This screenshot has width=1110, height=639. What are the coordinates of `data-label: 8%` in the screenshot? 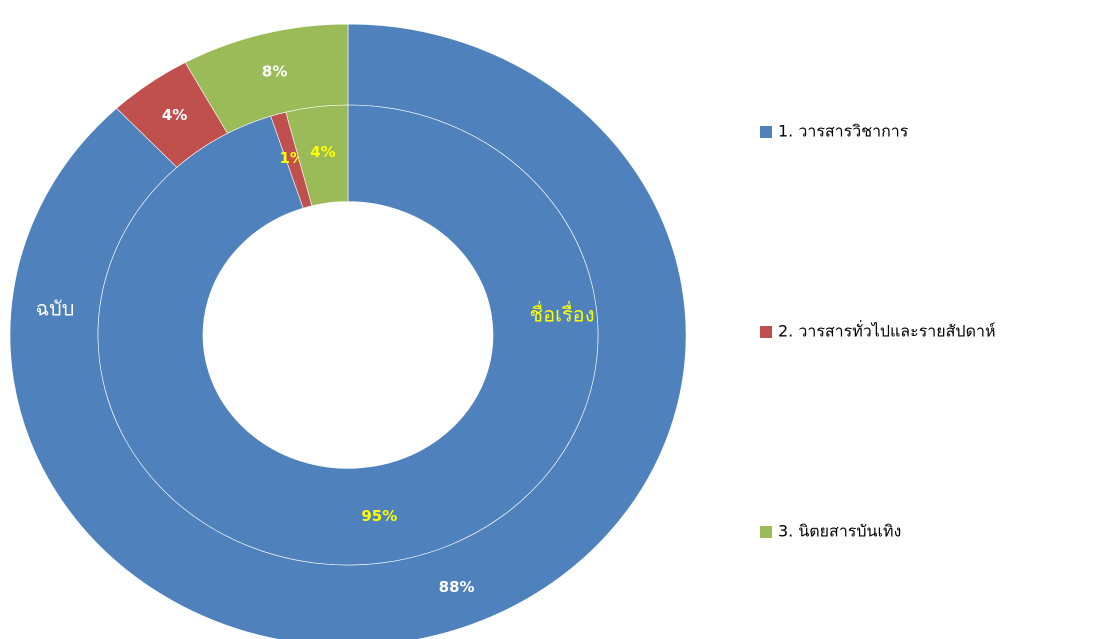 It's located at (274, 72).